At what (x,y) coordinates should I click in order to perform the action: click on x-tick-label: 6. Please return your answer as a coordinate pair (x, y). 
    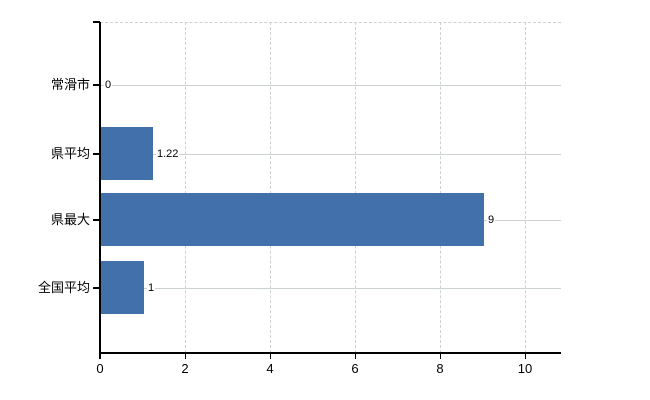
    Looking at the image, I should click on (355, 368).